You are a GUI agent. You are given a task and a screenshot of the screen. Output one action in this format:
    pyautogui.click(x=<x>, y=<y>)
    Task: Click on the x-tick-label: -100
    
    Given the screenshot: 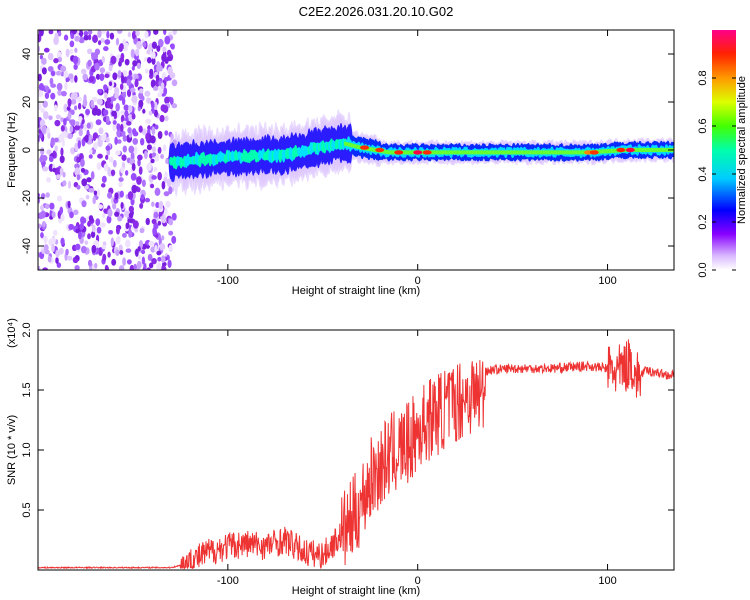 What is the action you would take?
    pyautogui.click(x=228, y=581)
    